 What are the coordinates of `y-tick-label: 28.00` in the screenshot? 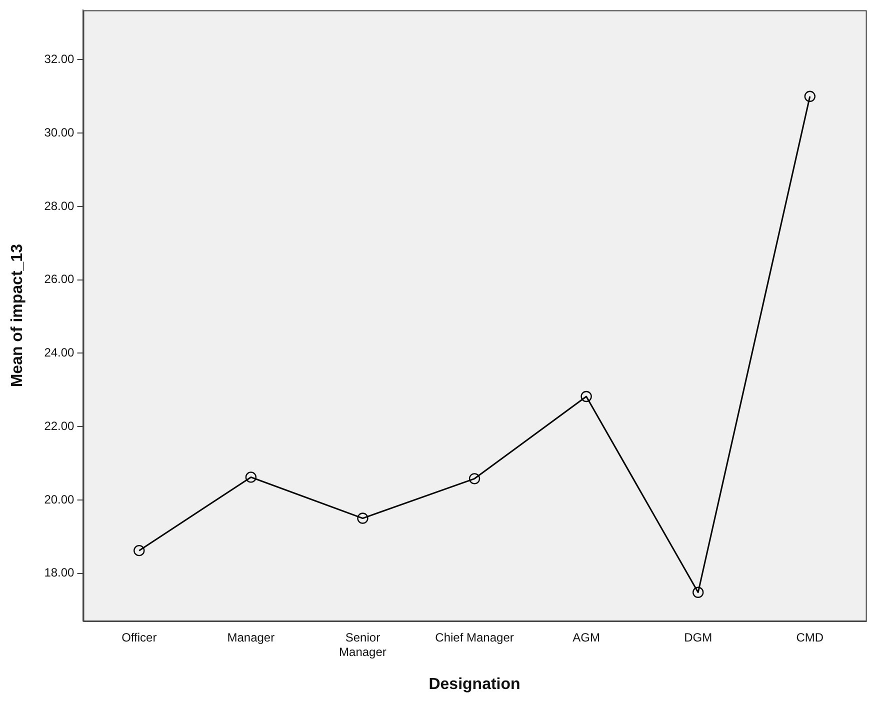 It's located at (59, 205).